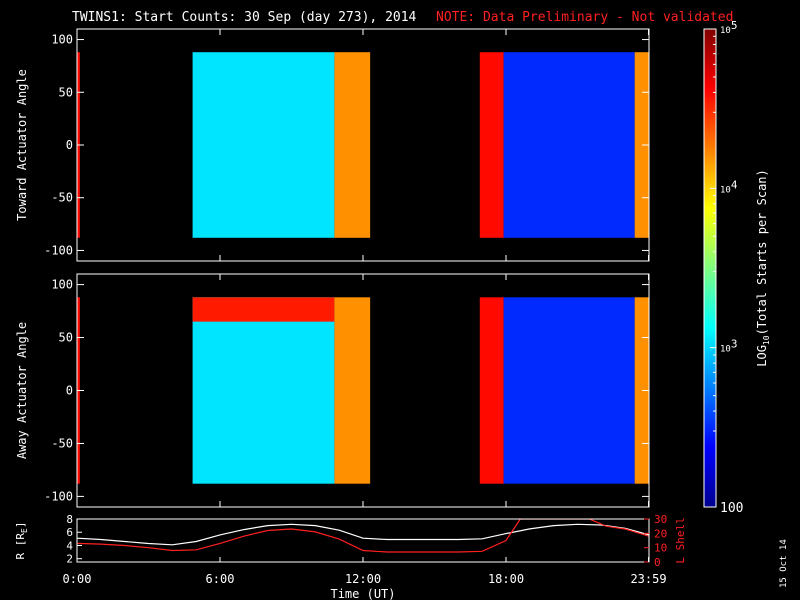 The height and width of the screenshot is (600, 800). I want to click on x-tick-label: 23:59, so click(648, 579).